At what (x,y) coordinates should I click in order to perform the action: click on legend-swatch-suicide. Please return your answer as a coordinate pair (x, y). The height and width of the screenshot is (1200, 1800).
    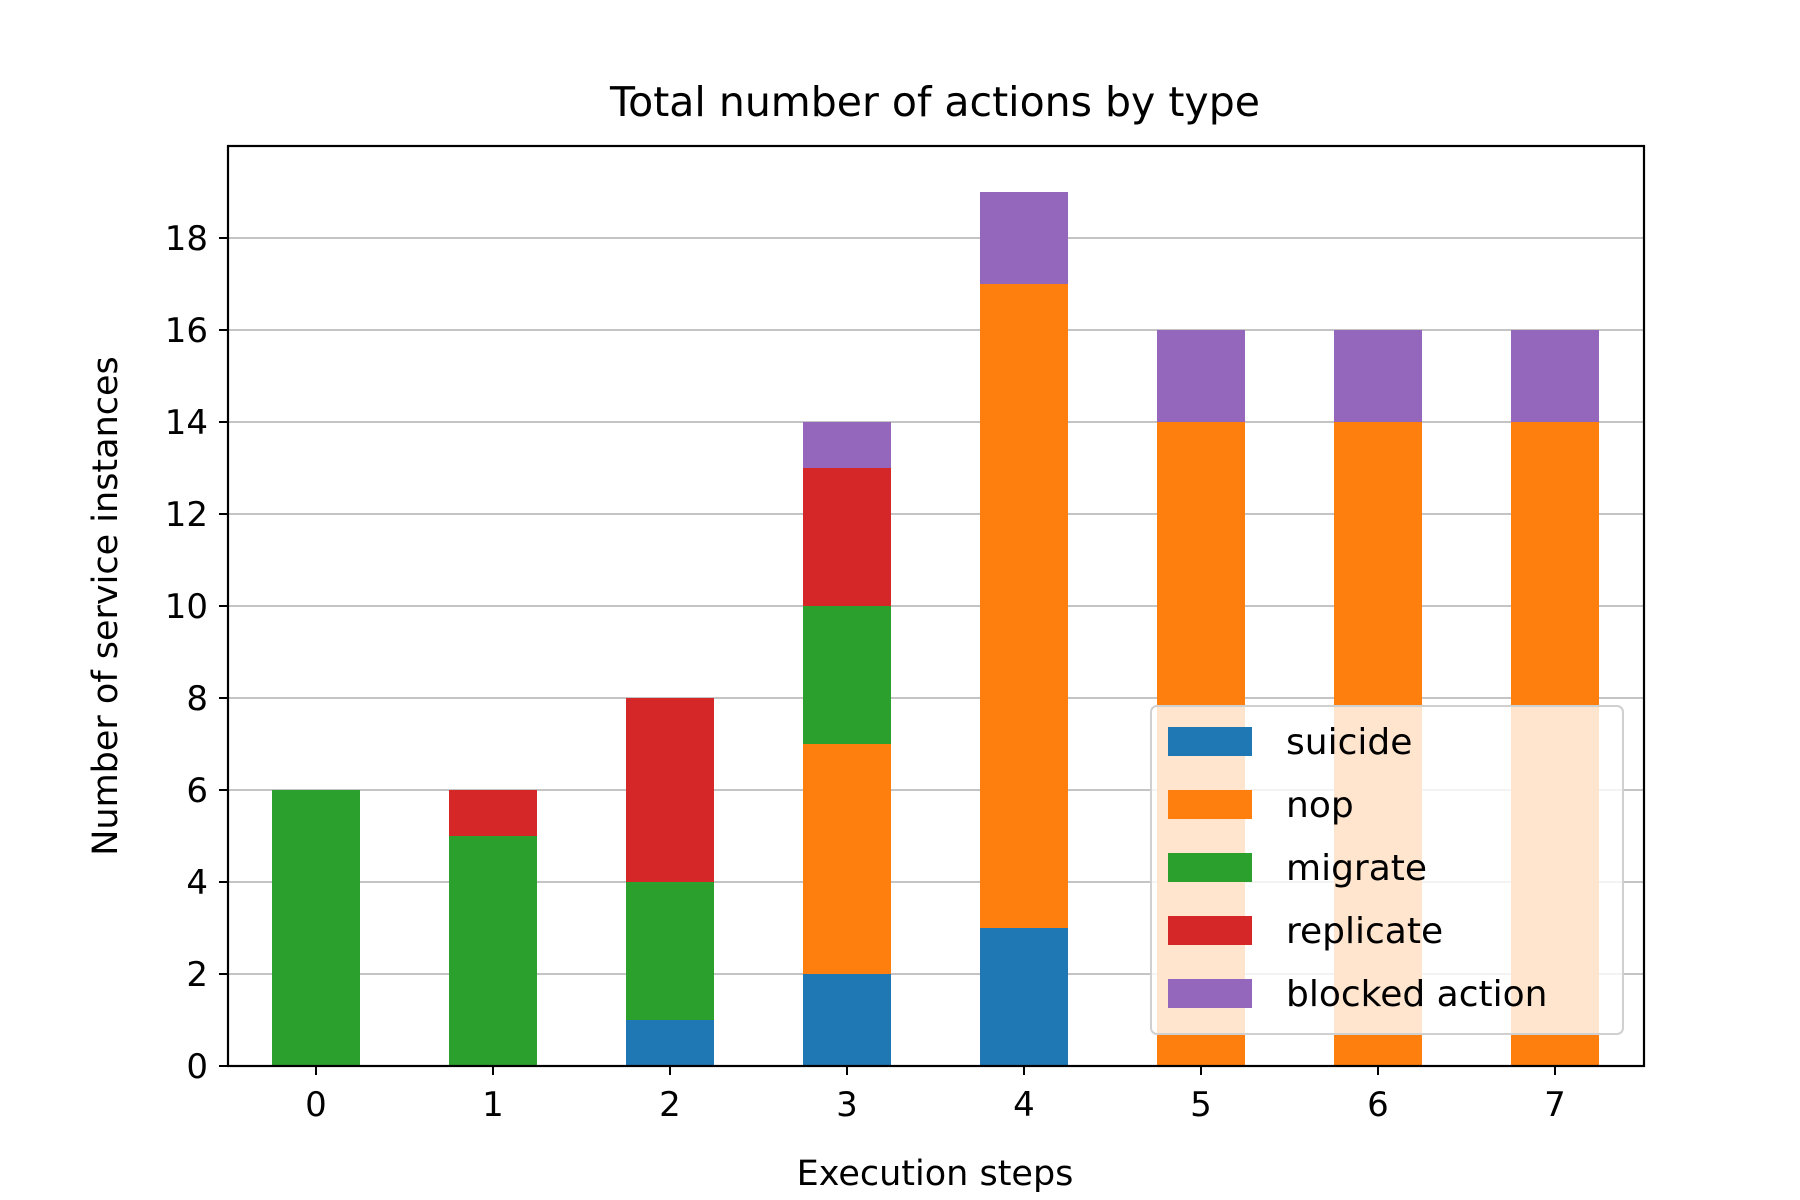
    Looking at the image, I should click on (1210, 741).